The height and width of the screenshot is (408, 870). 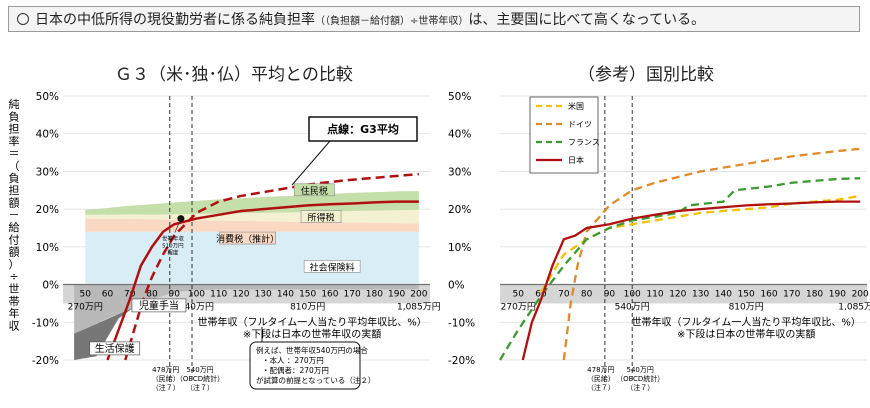 I want to click on y-axis-label-char: －, so click(x=14, y=215).